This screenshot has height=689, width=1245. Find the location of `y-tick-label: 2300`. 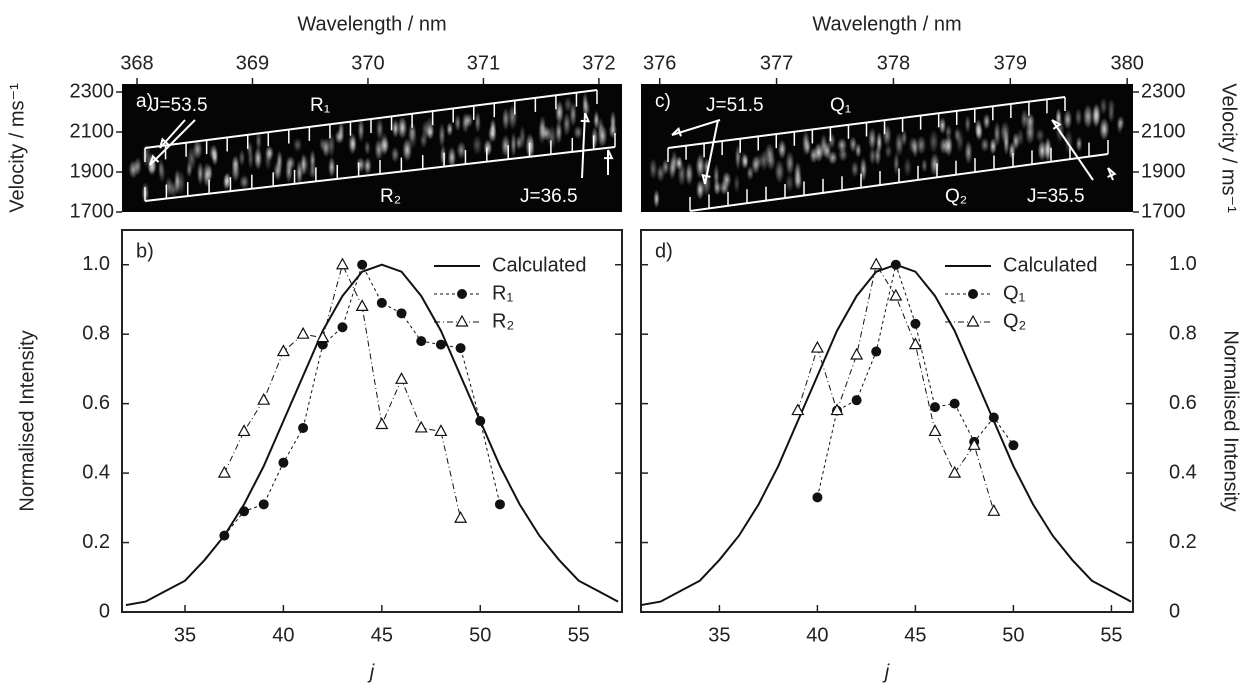

y-tick-label: 2300 is located at coordinates (92, 91).